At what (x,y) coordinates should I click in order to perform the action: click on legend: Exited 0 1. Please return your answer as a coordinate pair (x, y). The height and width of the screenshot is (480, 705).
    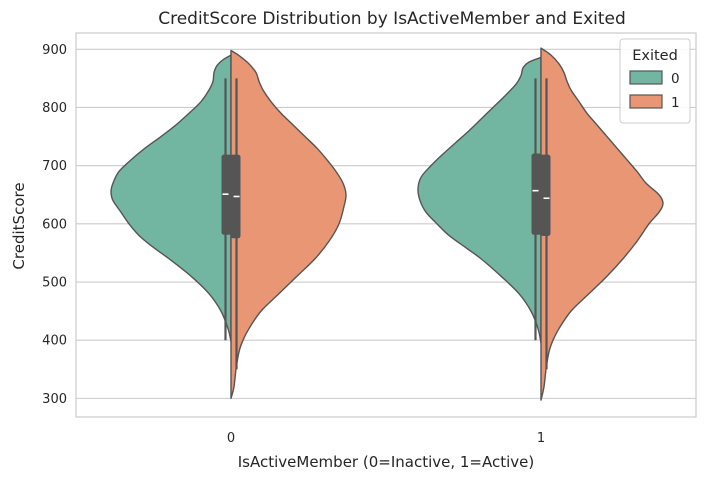
    Looking at the image, I should click on (655, 81).